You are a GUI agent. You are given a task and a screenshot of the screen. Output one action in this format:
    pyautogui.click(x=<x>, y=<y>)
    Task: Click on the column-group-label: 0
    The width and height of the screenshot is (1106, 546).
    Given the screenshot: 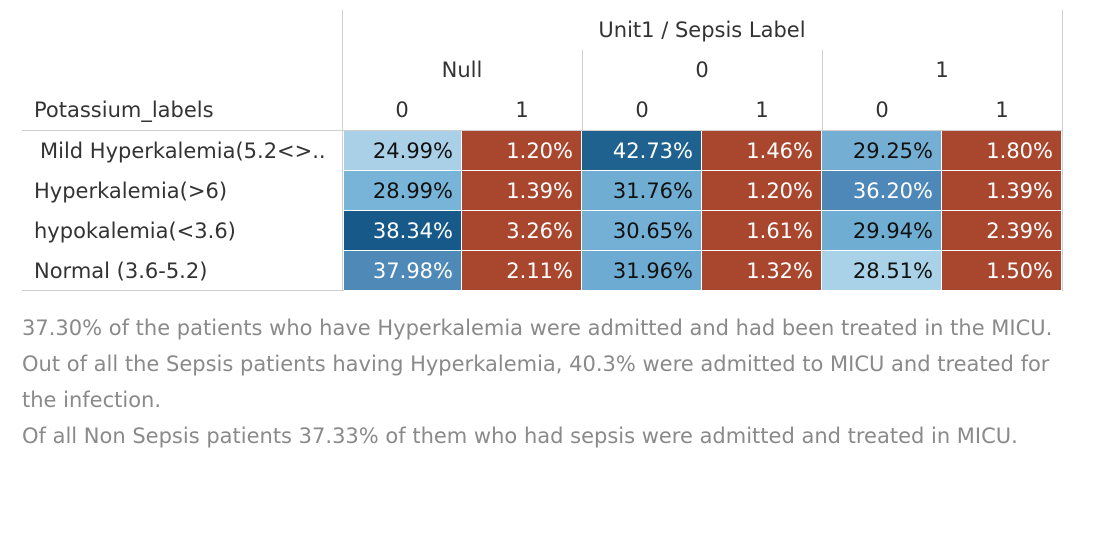 What is the action you would take?
    pyautogui.click(x=702, y=70)
    